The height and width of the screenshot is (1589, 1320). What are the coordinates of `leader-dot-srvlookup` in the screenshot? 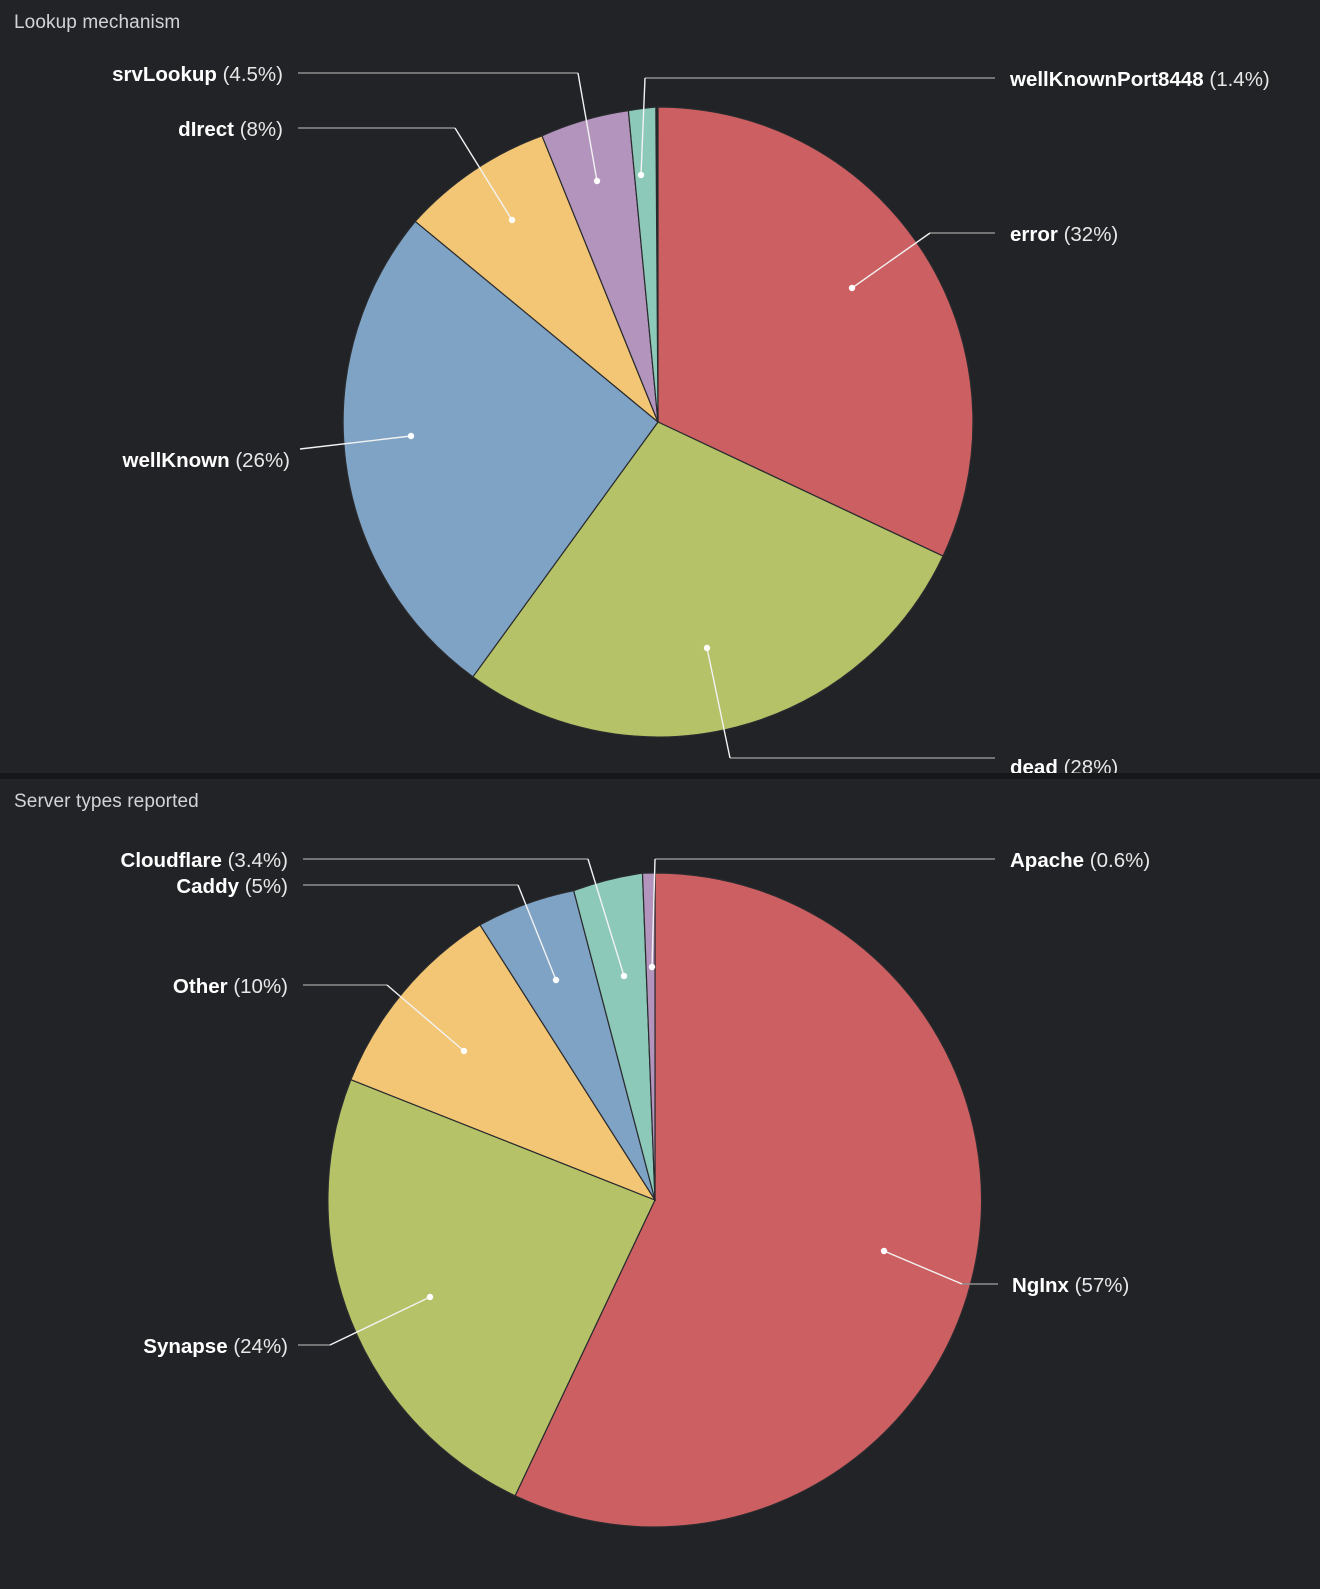 It's located at (597, 181).